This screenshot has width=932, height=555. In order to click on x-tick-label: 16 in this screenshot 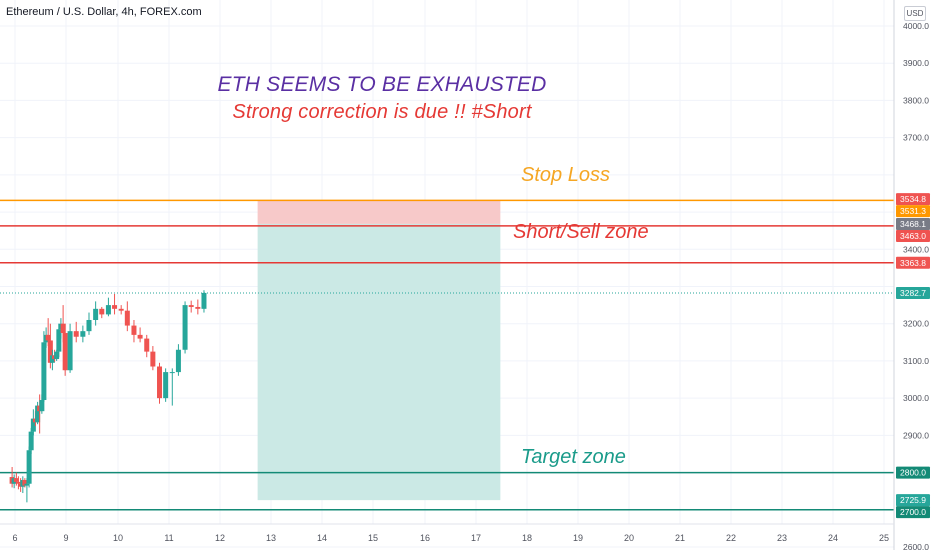, I will do `click(425, 538)`.